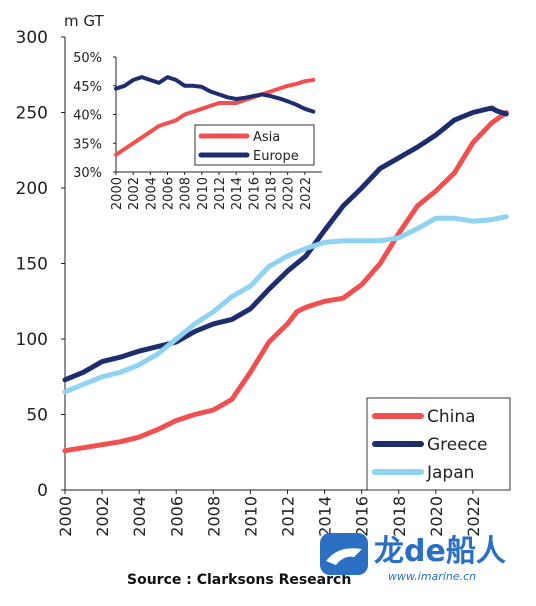  What do you see at coordinates (65, 516) in the screenshot?
I see `x-tick-label: 2000` at bounding box center [65, 516].